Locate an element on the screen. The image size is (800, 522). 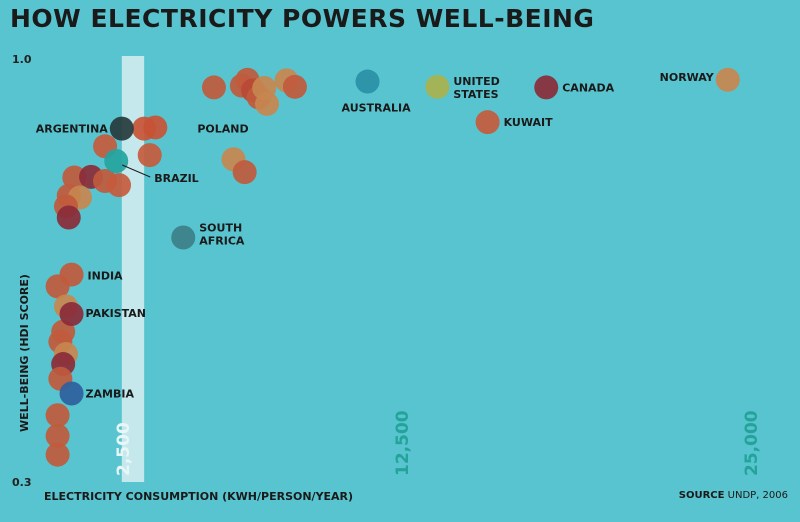
label-australia: AUSTRALIA is located at coordinates (377, 108).